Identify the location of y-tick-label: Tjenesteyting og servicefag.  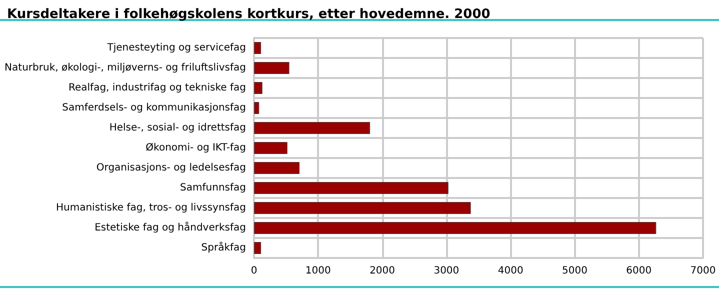
(176, 48).